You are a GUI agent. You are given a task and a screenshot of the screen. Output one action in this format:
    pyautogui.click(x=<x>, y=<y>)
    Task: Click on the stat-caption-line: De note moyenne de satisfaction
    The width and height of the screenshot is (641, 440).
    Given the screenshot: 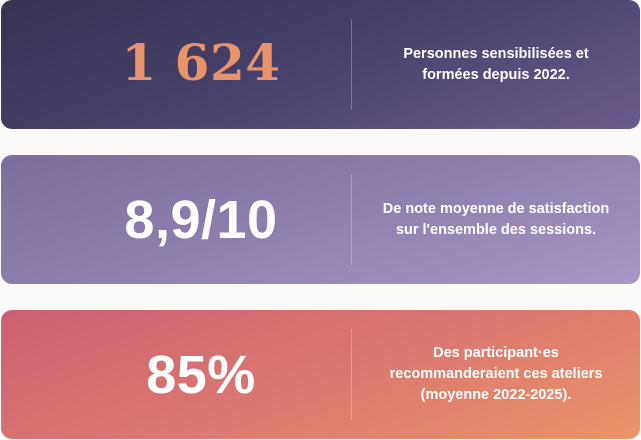 What is the action you would take?
    pyautogui.click(x=496, y=208)
    